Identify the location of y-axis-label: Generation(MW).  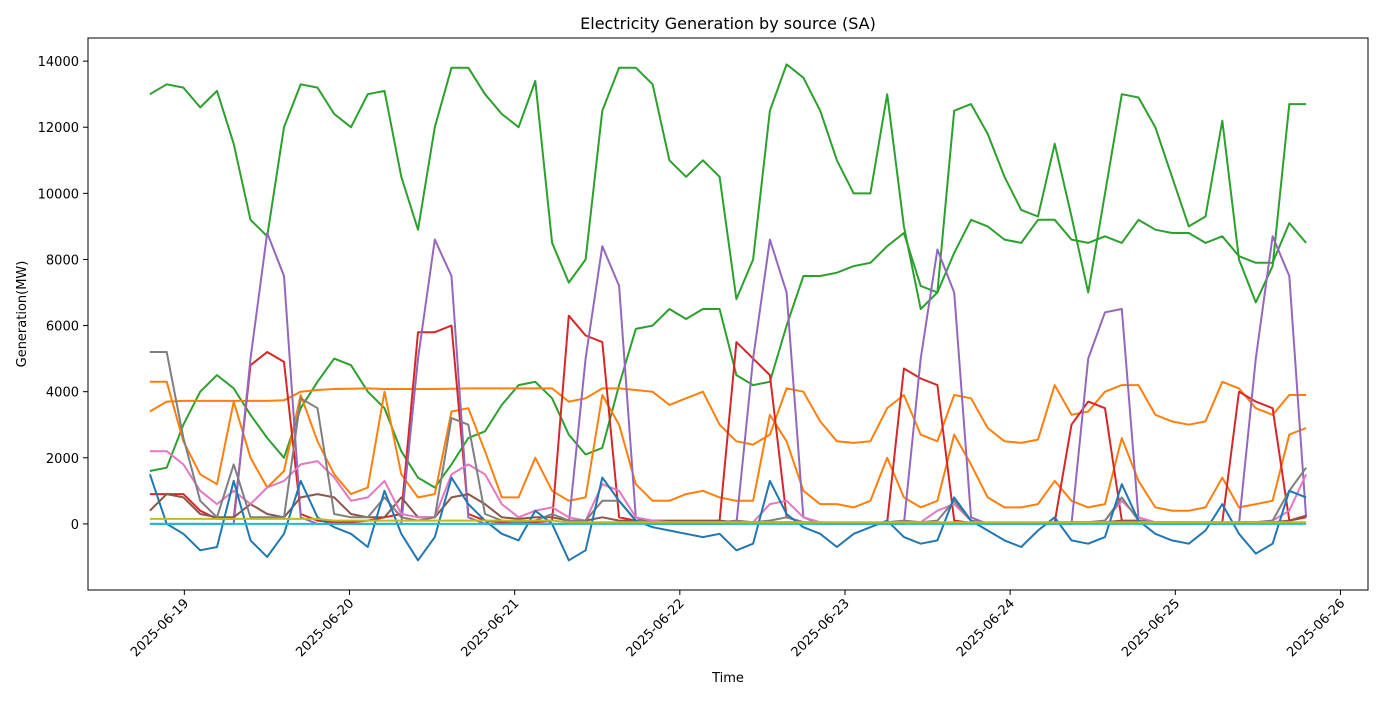
(22, 314).